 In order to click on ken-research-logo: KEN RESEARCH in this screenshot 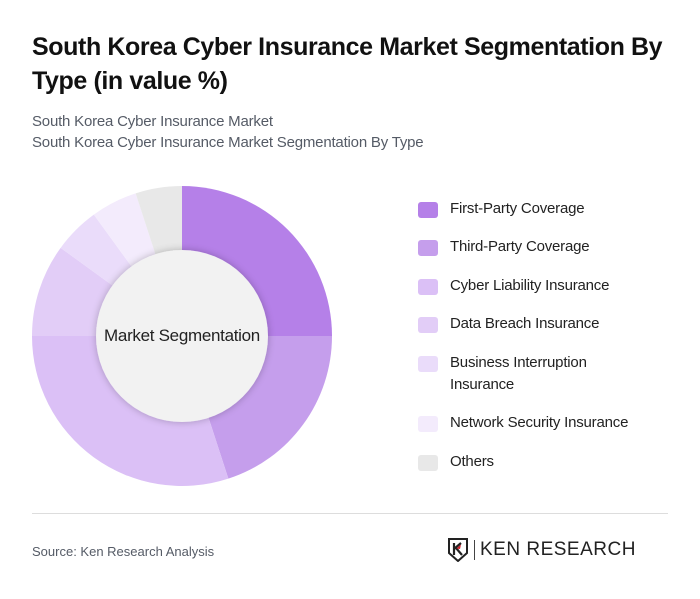, I will do `click(541, 550)`.